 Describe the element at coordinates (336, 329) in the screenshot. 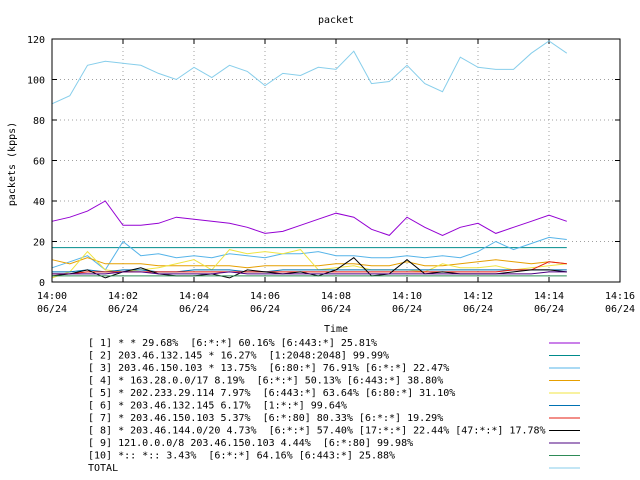

I see `x-axis-label: Time` at that location.